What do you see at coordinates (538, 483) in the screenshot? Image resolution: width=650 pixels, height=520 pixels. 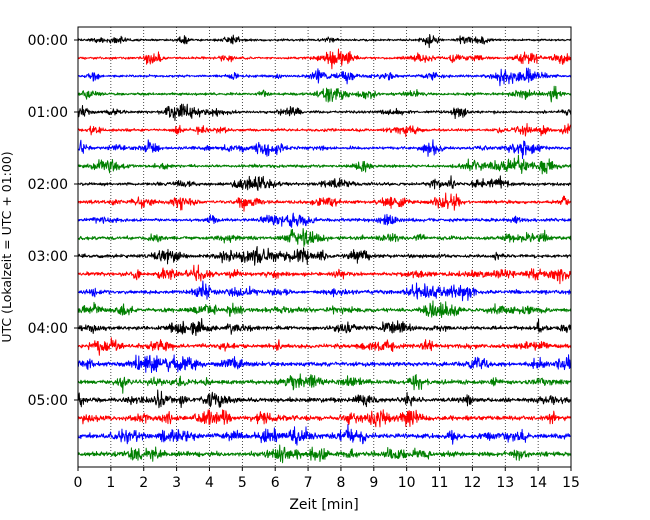 I see `x-tick-label: 14` at bounding box center [538, 483].